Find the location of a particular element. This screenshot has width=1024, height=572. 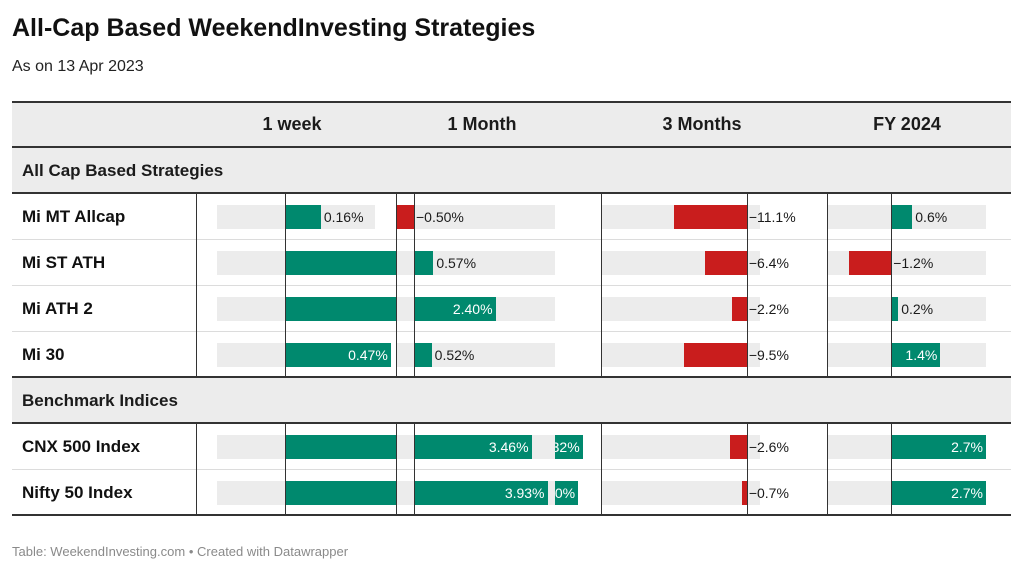

row-label: CNX 500 Index is located at coordinates (81, 446).